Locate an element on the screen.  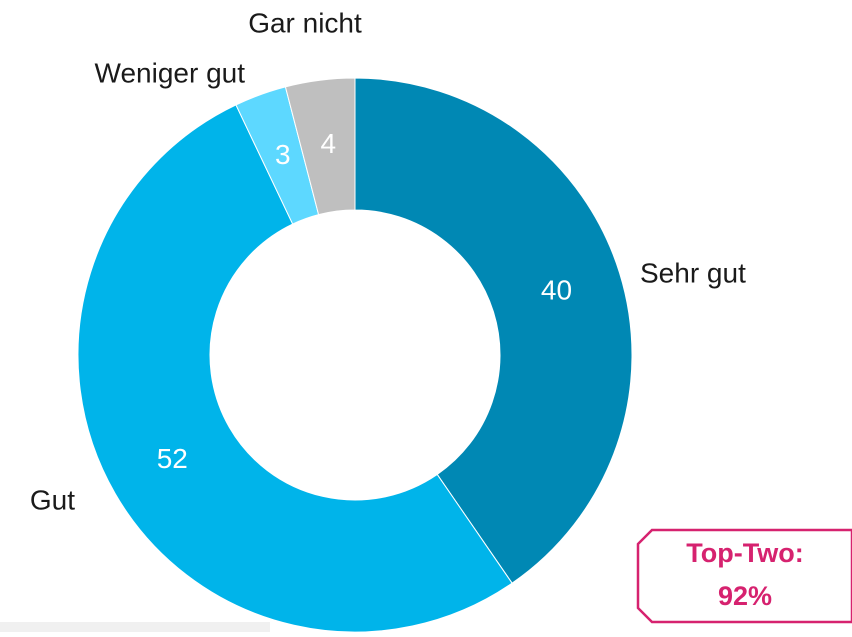
value-label: 52 is located at coordinates (172, 458).